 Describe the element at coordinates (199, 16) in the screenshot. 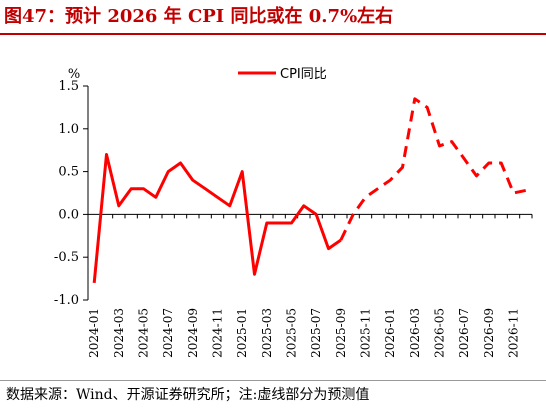

I see `chart-title: 图47：预计 2026 年 CPI 同比或在 0.7%左右` at that location.